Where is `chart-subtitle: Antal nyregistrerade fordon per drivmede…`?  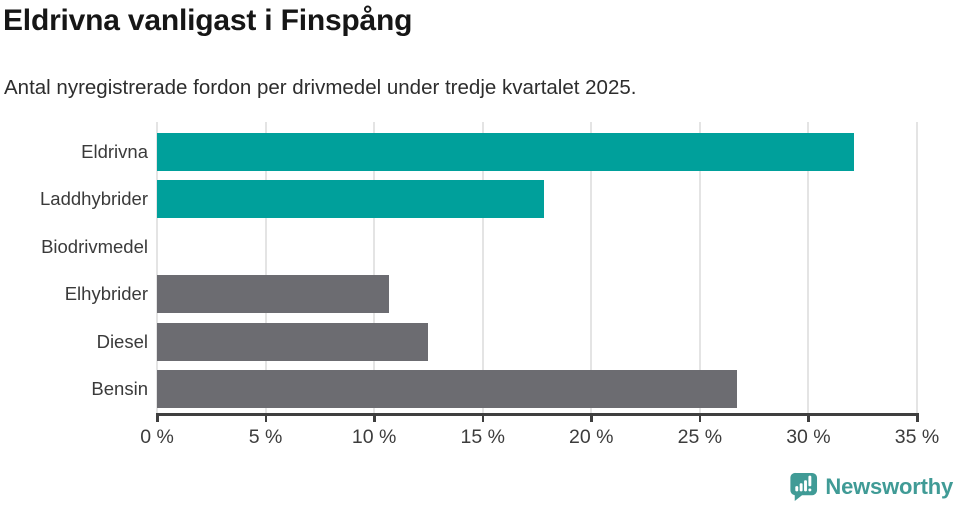
chart-subtitle: Antal nyregistrerade fordon per drivmede… is located at coordinates (320, 87).